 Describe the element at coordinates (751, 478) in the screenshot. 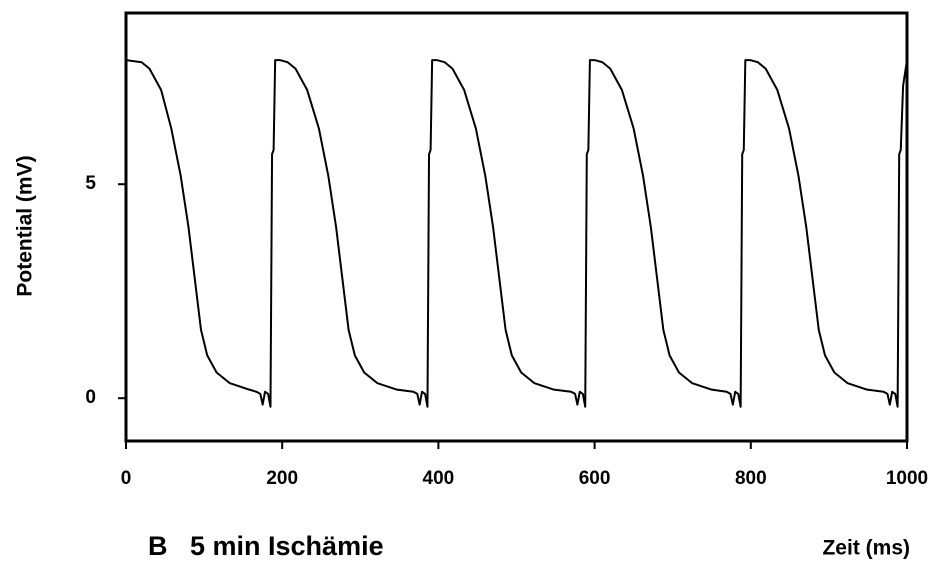

I see `x-tick-label: 800` at that location.